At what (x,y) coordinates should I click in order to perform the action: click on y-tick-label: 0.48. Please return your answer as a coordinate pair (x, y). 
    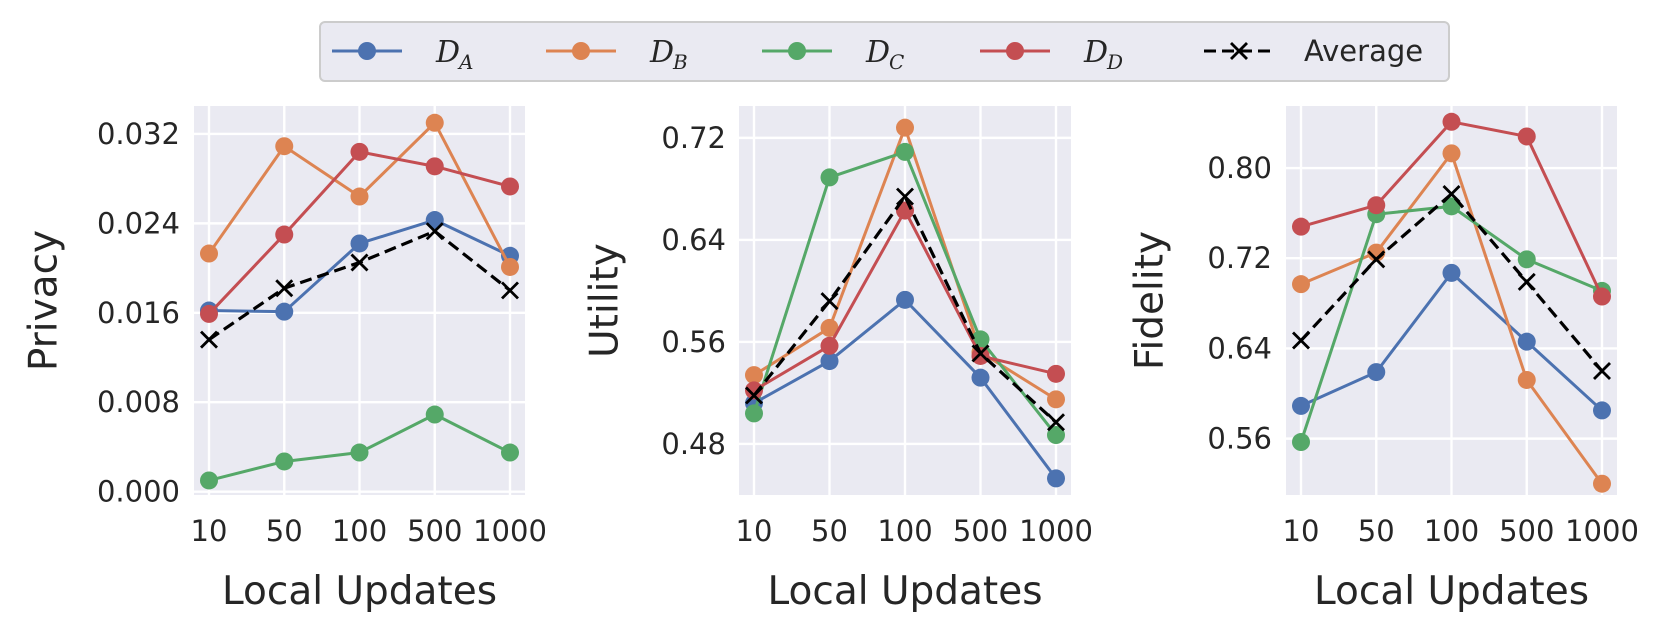
    Looking at the image, I should click on (693, 444).